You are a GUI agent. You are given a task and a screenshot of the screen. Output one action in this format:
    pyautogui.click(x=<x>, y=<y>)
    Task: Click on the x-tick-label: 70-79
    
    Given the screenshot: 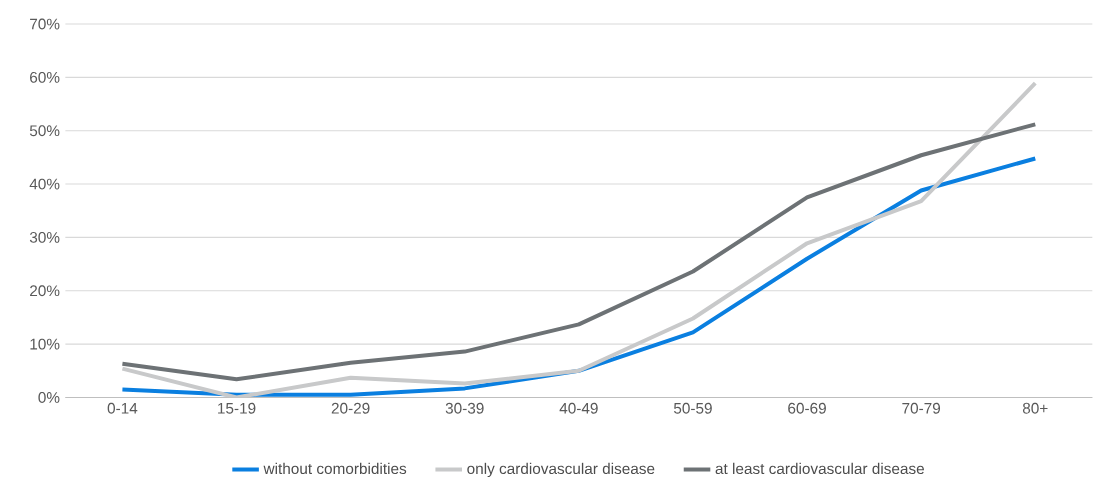 What is the action you would take?
    pyautogui.click(x=921, y=408)
    